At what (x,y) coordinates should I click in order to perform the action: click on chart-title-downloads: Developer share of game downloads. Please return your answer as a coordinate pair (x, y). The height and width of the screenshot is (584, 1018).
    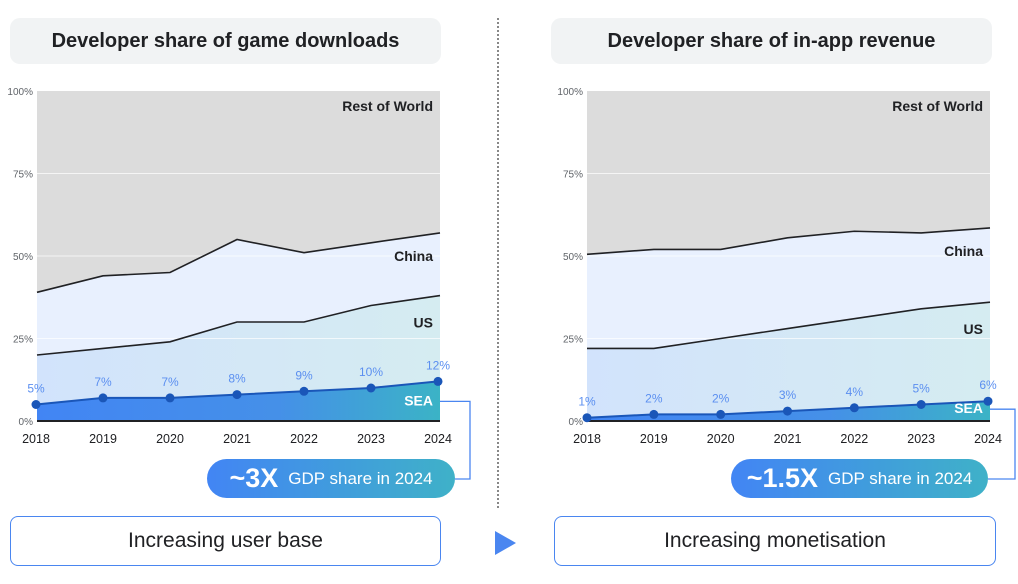
    Looking at the image, I should click on (225, 41).